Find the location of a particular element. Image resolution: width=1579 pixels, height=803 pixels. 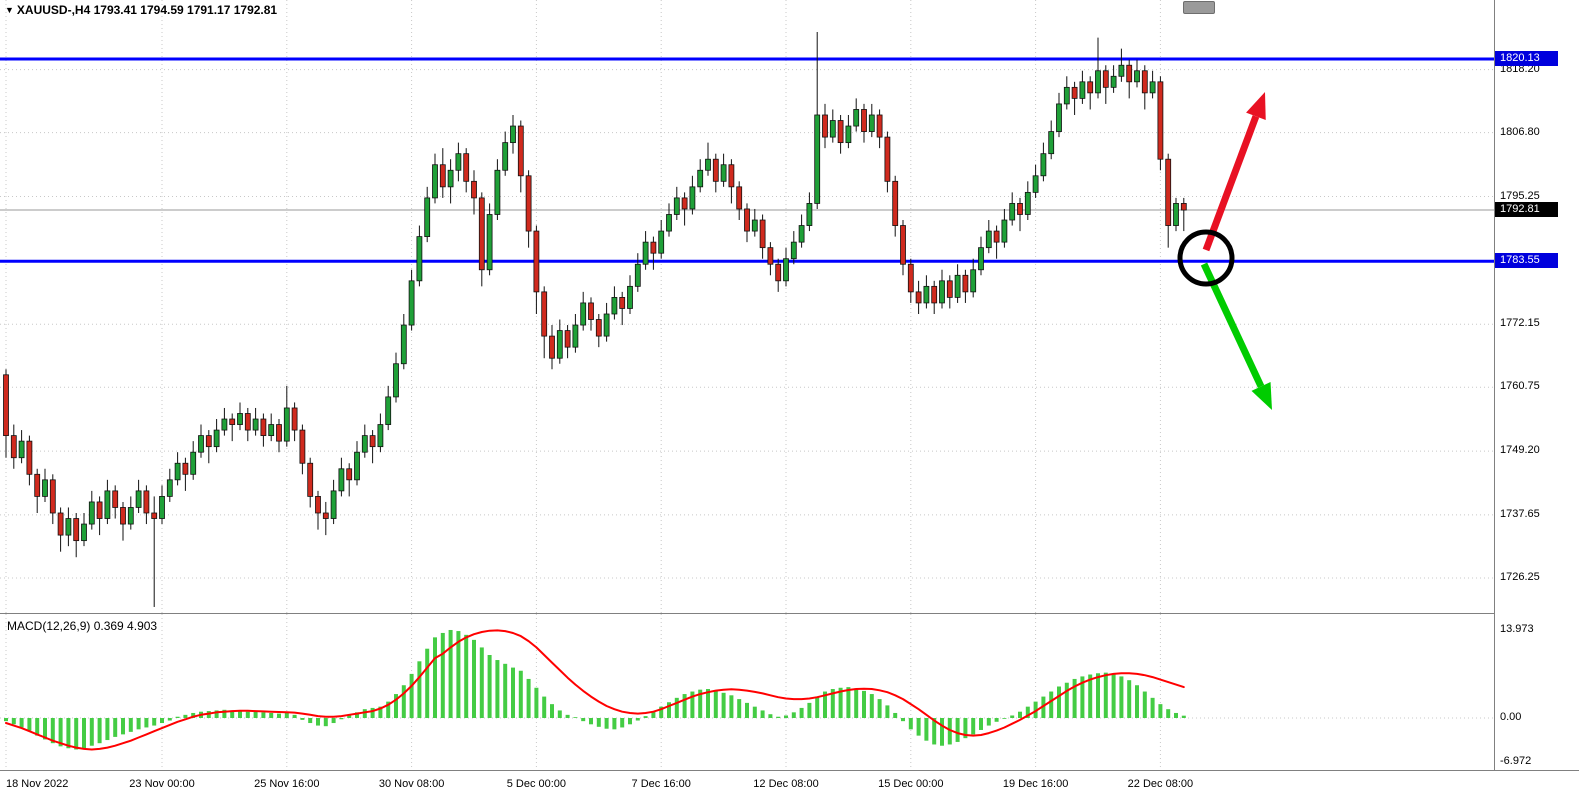

bullish-arrow-annotation is located at coordinates (1231, 183).